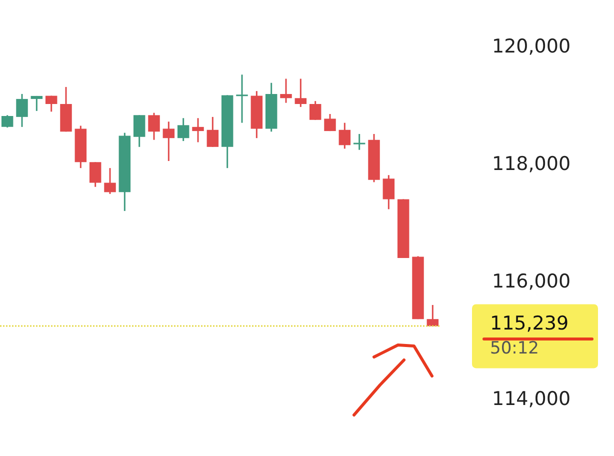  Describe the element at coordinates (531, 399) in the screenshot. I see `y-tick-label: 114,000` at that location.